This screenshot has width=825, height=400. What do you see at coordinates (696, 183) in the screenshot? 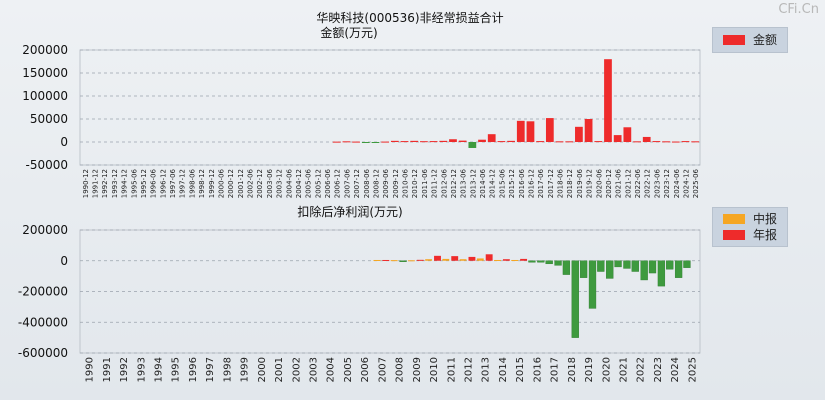
I see `chart1-x-tick-label: 2025-06` at bounding box center [696, 183].